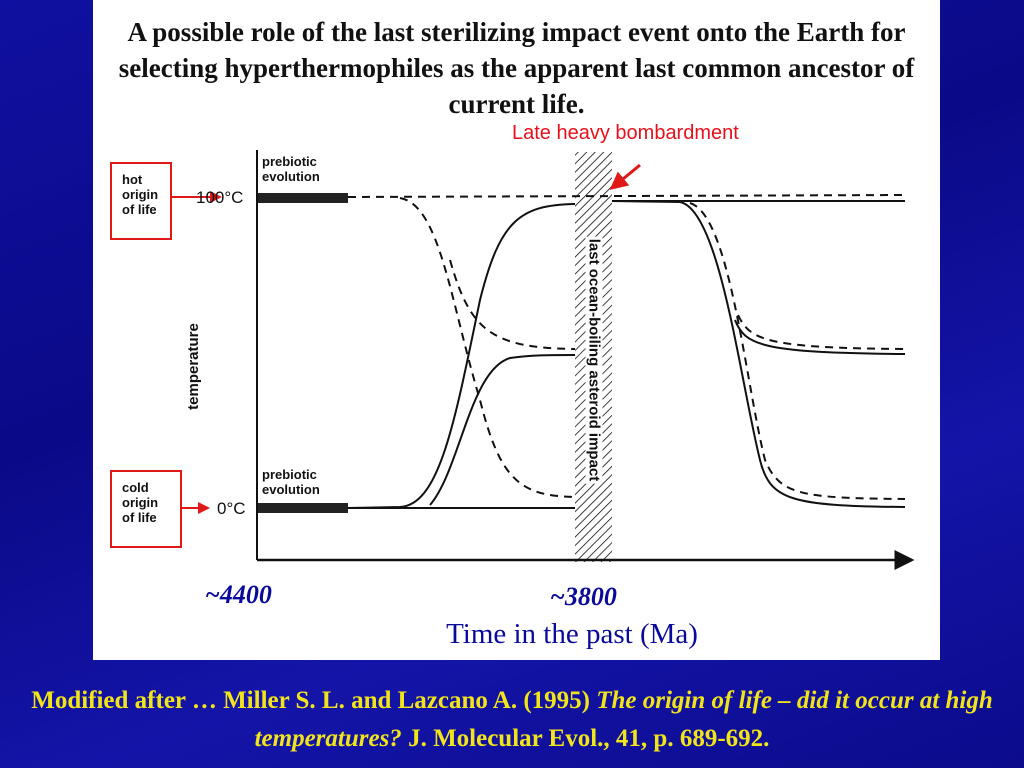  I want to click on dashed-right-drop-to-cold, so click(797, 351).